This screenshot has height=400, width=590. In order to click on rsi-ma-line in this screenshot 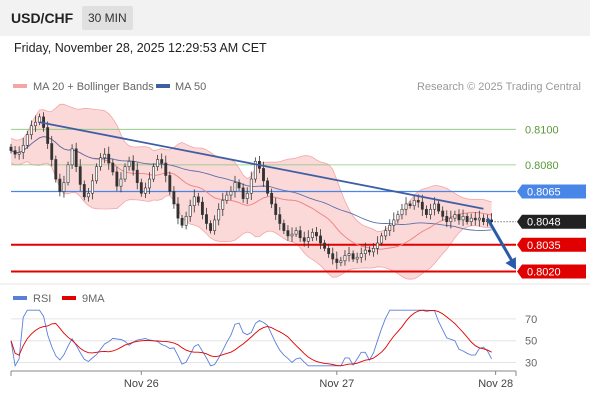, I will do `click(251, 338)`.